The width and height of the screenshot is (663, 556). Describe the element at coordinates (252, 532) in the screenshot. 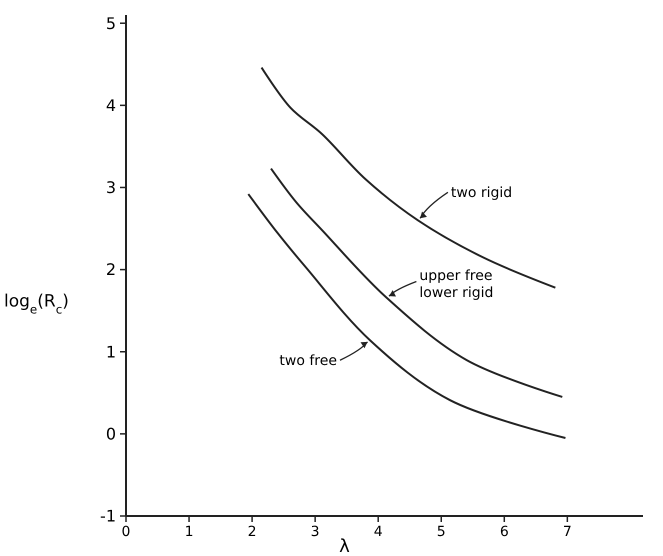

I see `x-tick-label: 2` at that location.